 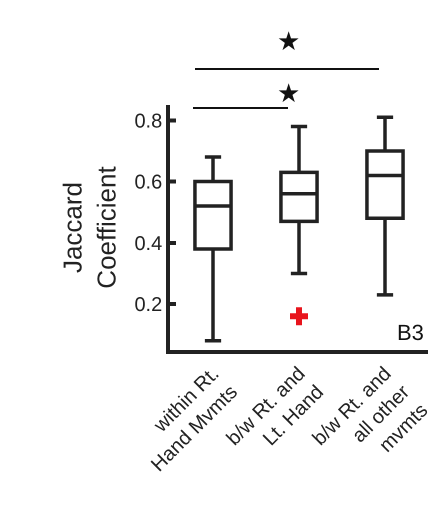 What do you see at coordinates (148, 183) in the screenshot?
I see `y-tick-label: 0.6` at bounding box center [148, 183].